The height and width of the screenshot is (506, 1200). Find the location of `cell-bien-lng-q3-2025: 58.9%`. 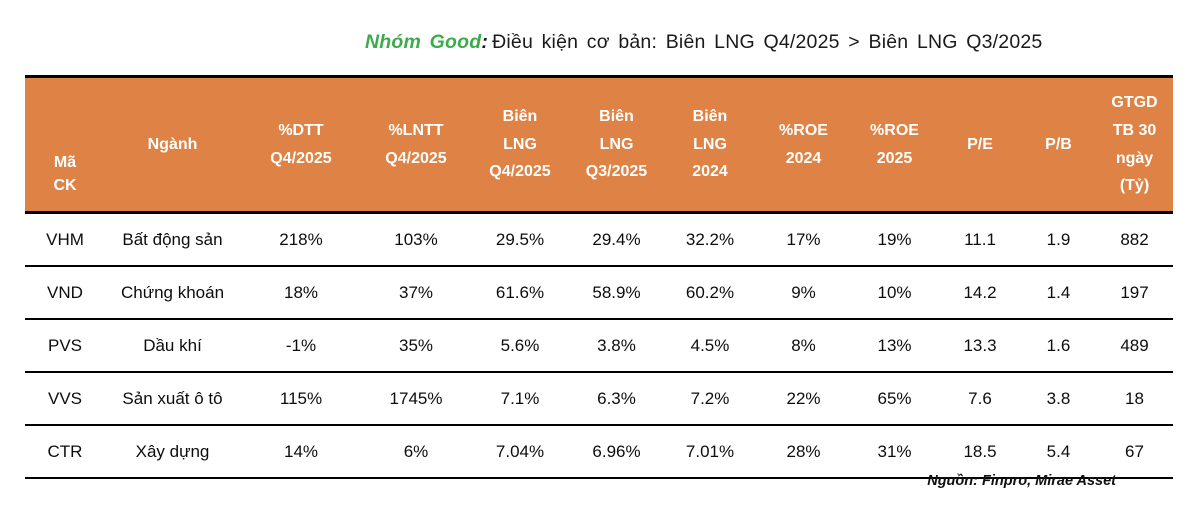

cell-bien-lng-q3-2025: 58.9% is located at coordinates (616, 293).